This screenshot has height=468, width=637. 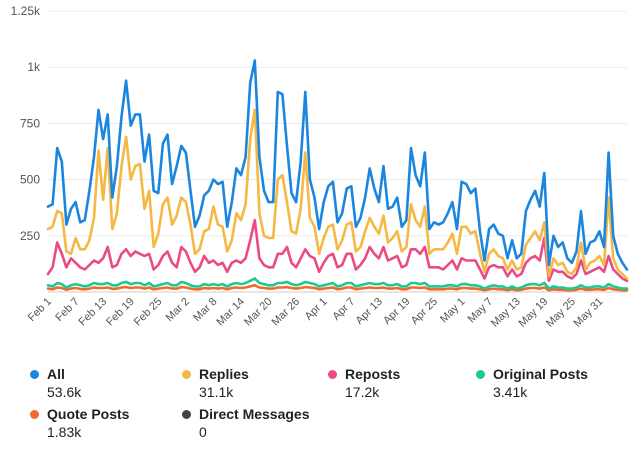 I want to click on legend-label: Quote Posts, so click(x=88, y=414).